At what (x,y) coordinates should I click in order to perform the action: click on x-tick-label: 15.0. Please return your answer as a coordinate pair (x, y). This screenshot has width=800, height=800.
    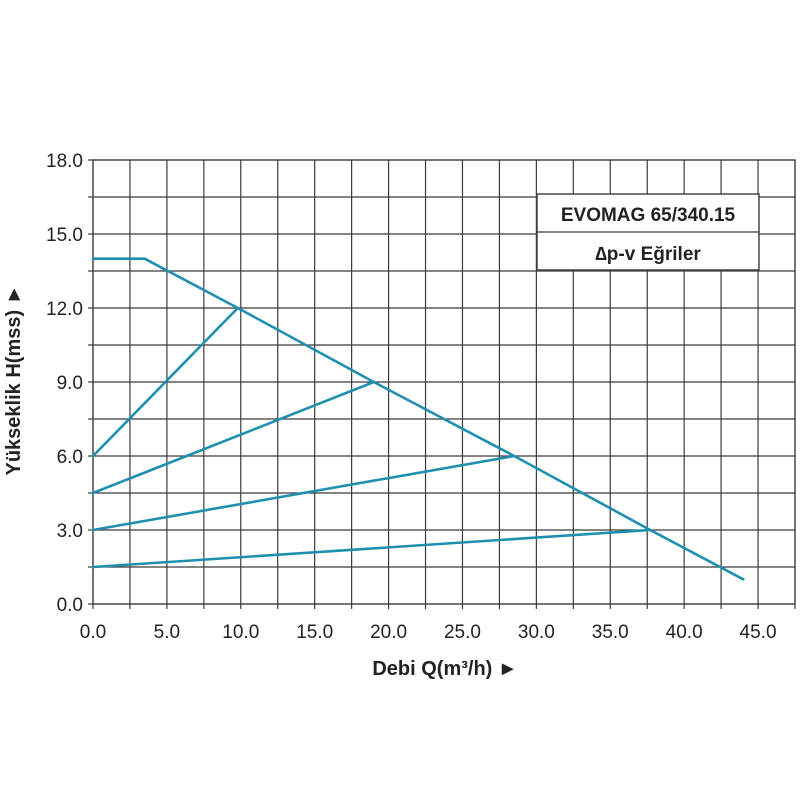
    Looking at the image, I should click on (314, 632).